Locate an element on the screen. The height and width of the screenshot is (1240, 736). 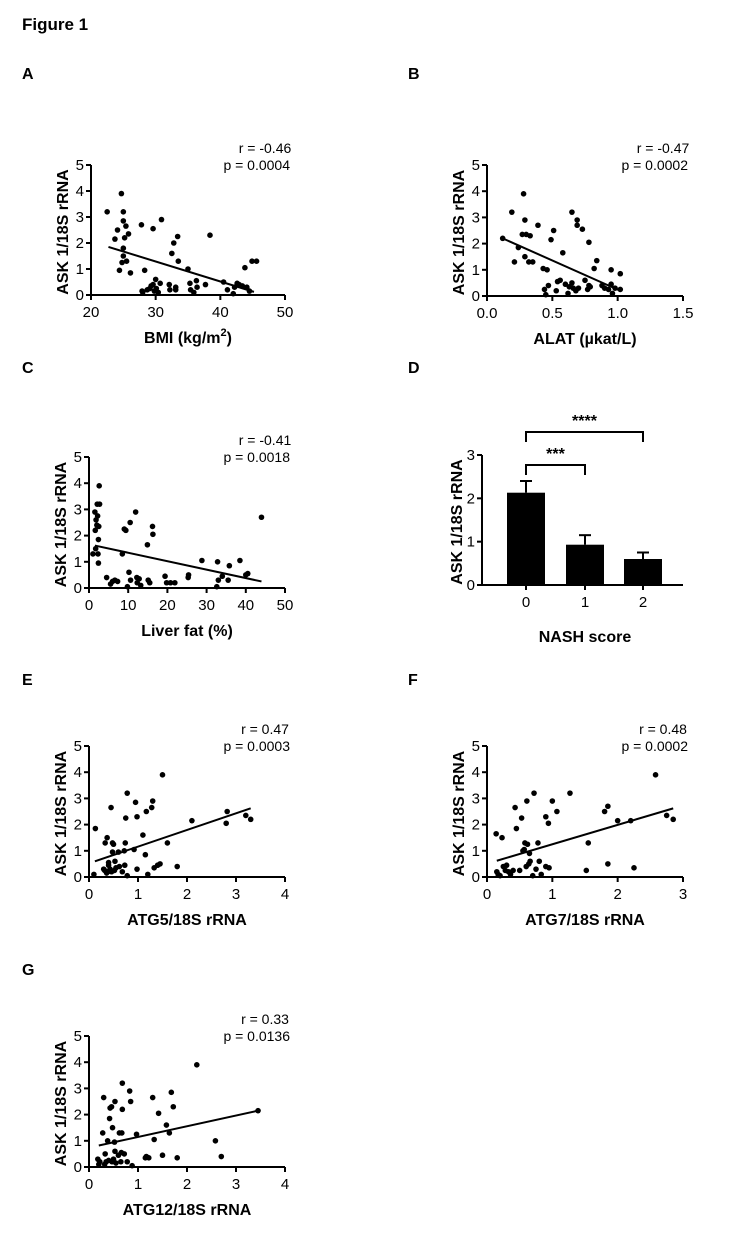
figure-title: Figure 1 is located at coordinates (55, 24).